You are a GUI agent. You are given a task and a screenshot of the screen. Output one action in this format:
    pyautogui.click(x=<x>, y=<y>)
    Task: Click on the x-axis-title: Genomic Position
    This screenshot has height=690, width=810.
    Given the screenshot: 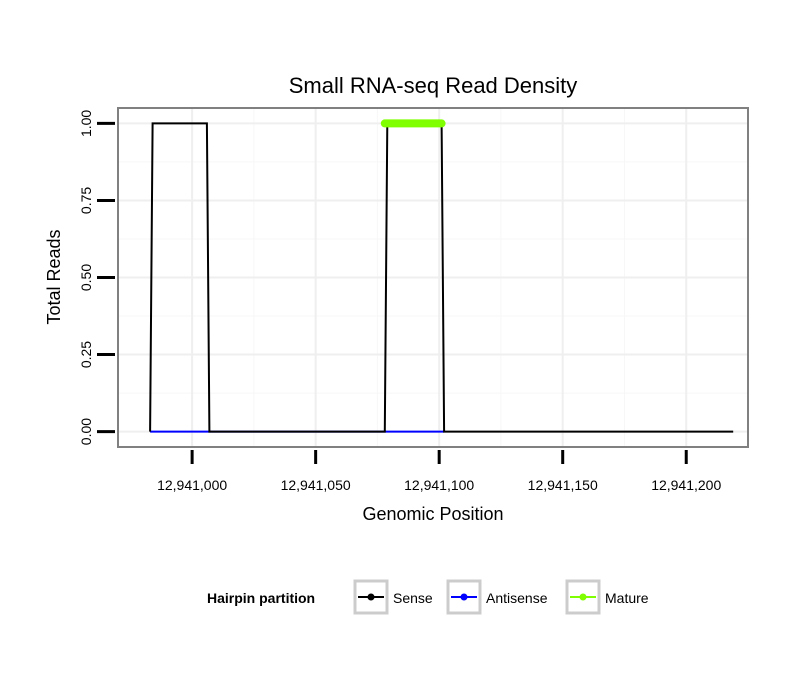 What is the action you would take?
    pyautogui.click(x=432, y=514)
    